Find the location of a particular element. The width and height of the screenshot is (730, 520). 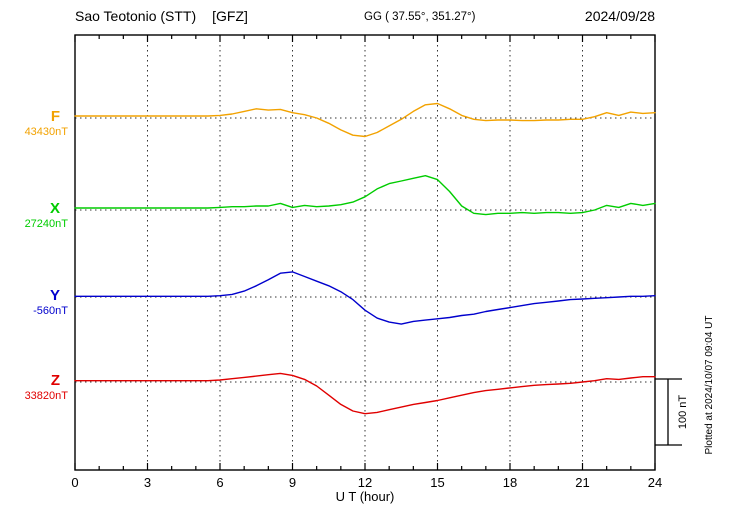

trace-F is located at coordinates (365, 120).